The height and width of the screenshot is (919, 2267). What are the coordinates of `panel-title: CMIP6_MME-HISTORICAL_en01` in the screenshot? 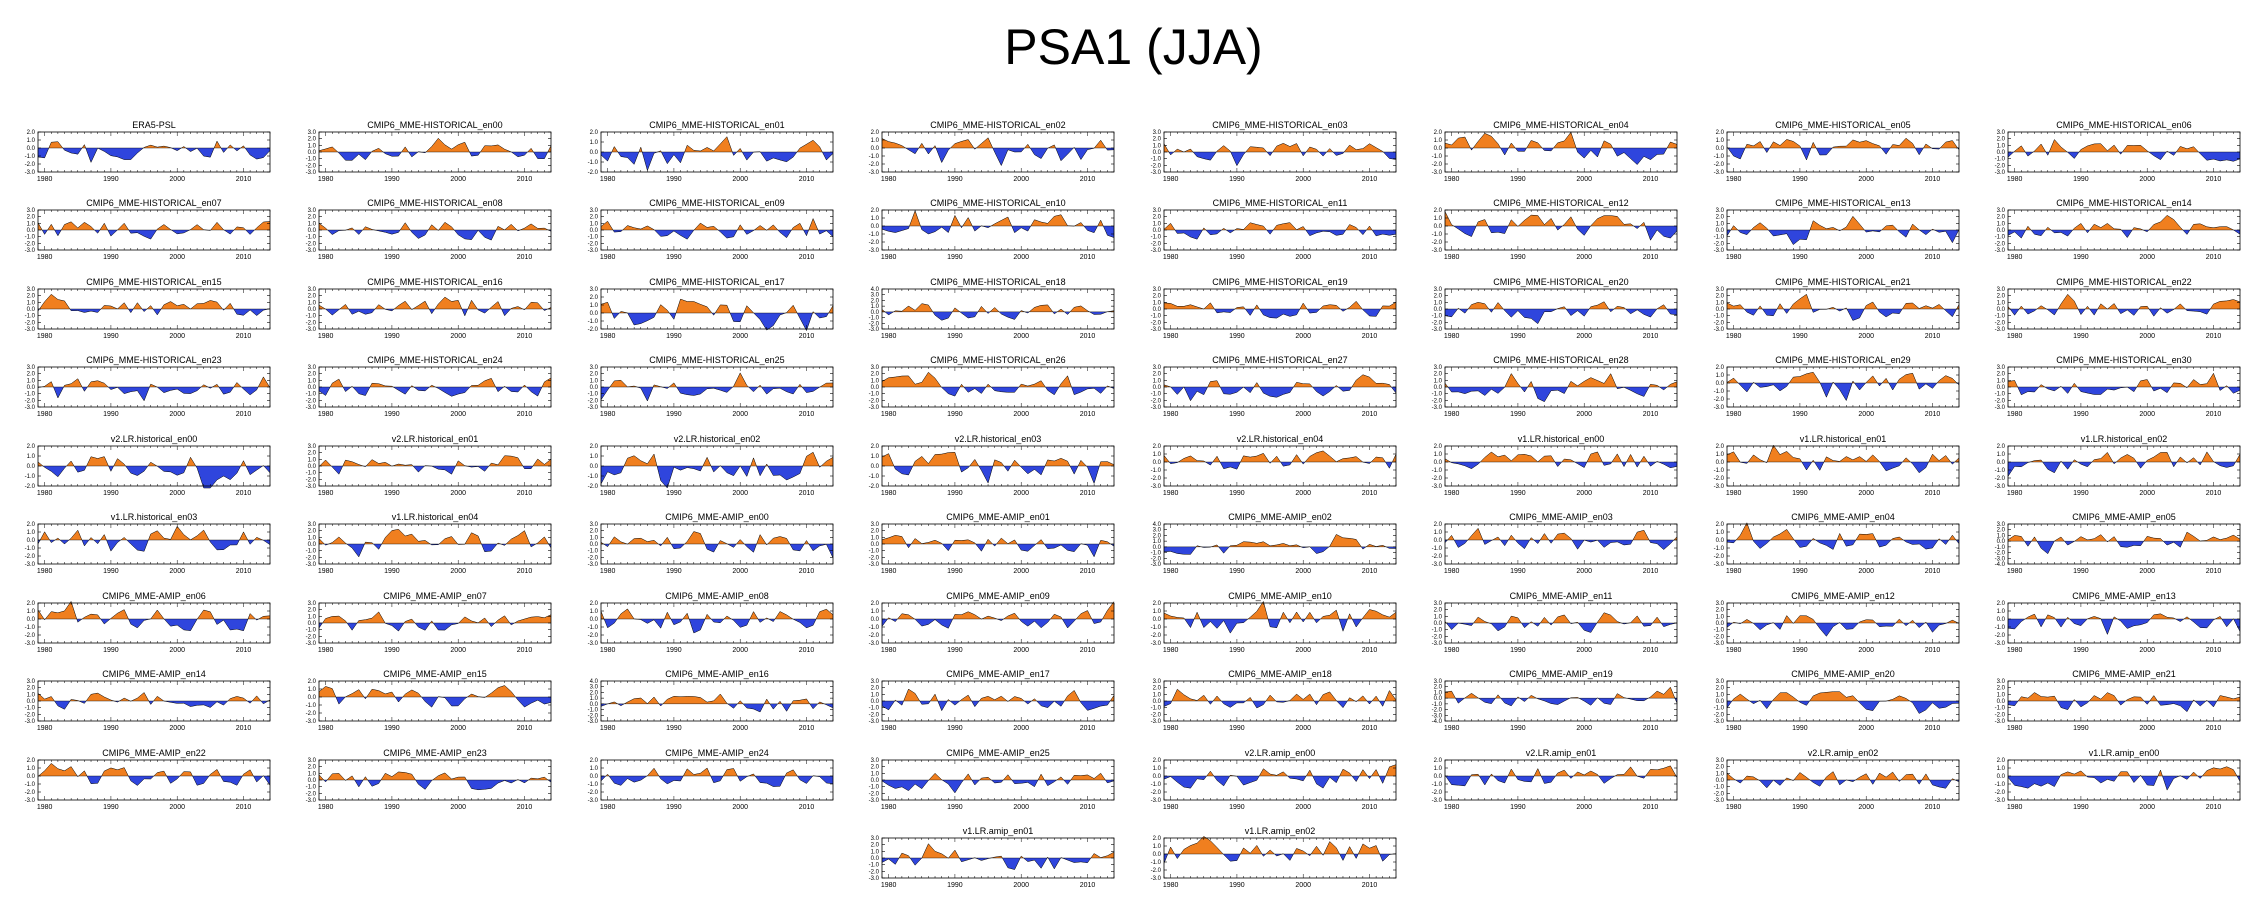 It's located at (716, 125).